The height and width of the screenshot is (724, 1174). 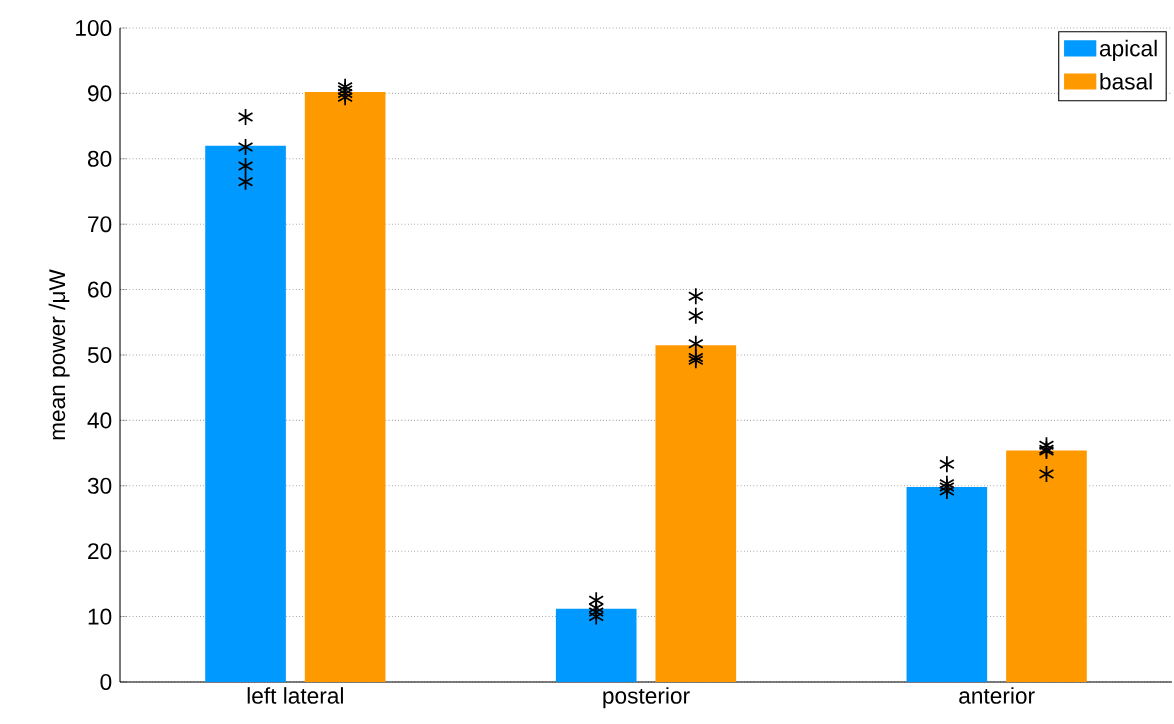 I want to click on x-tick-label: left lateral, so click(x=295, y=695).